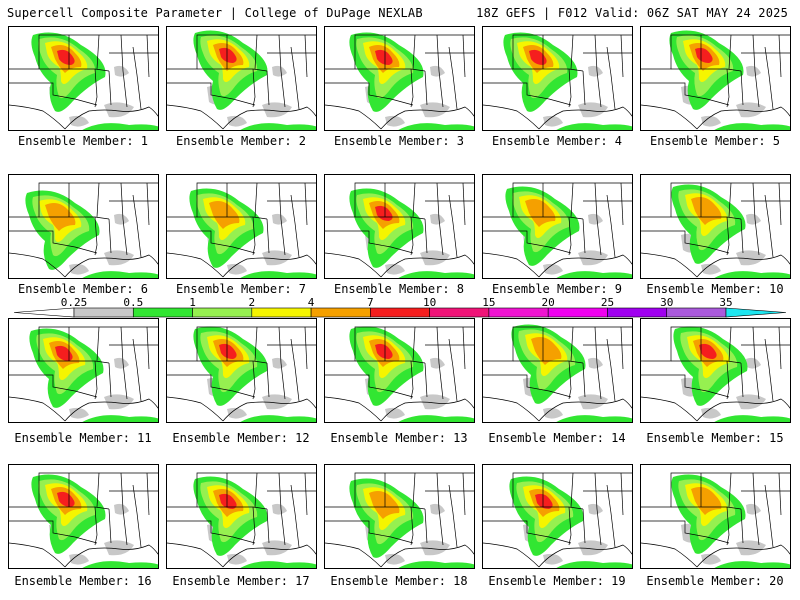  What do you see at coordinates (252, 302) in the screenshot?
I see `legend-tick-label: 2` at bounding box center [252, 302].